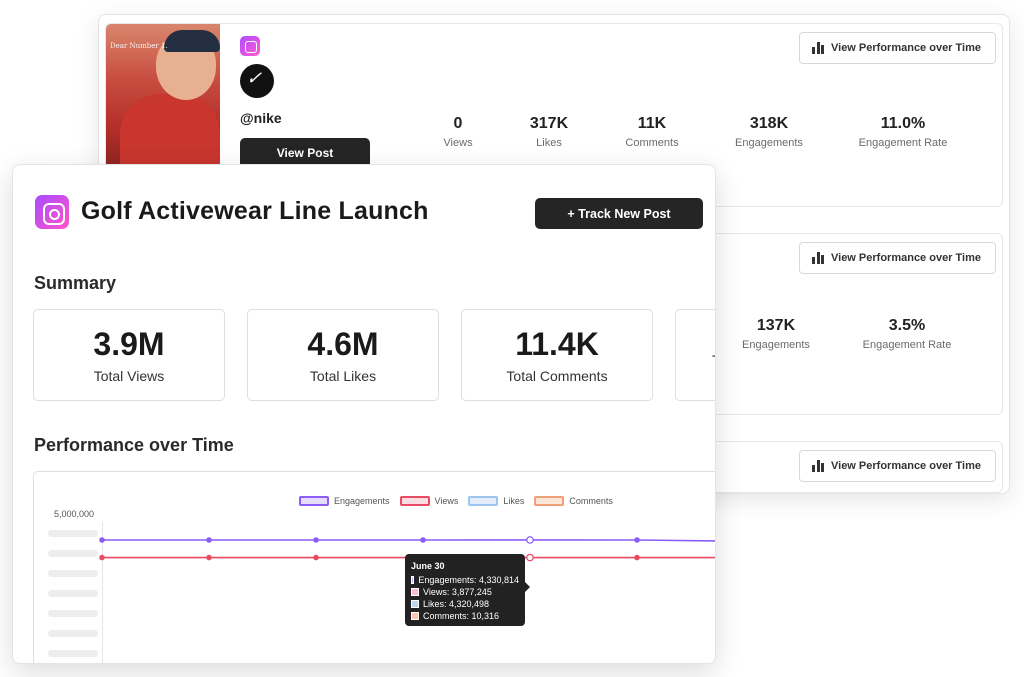 Image resolution: width=1024 pixels, height=677 pixels. I want to click on legend-item-likes: Likes, so click(496, 501).